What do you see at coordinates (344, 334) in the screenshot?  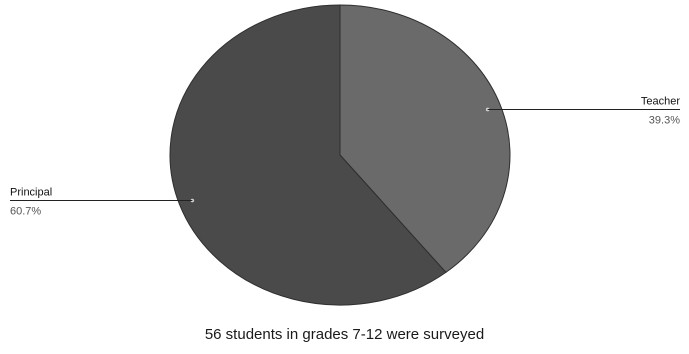 I see `chart-caption: 56 students in grades 7-12 were surveyed` at bounding box center [344, 334].